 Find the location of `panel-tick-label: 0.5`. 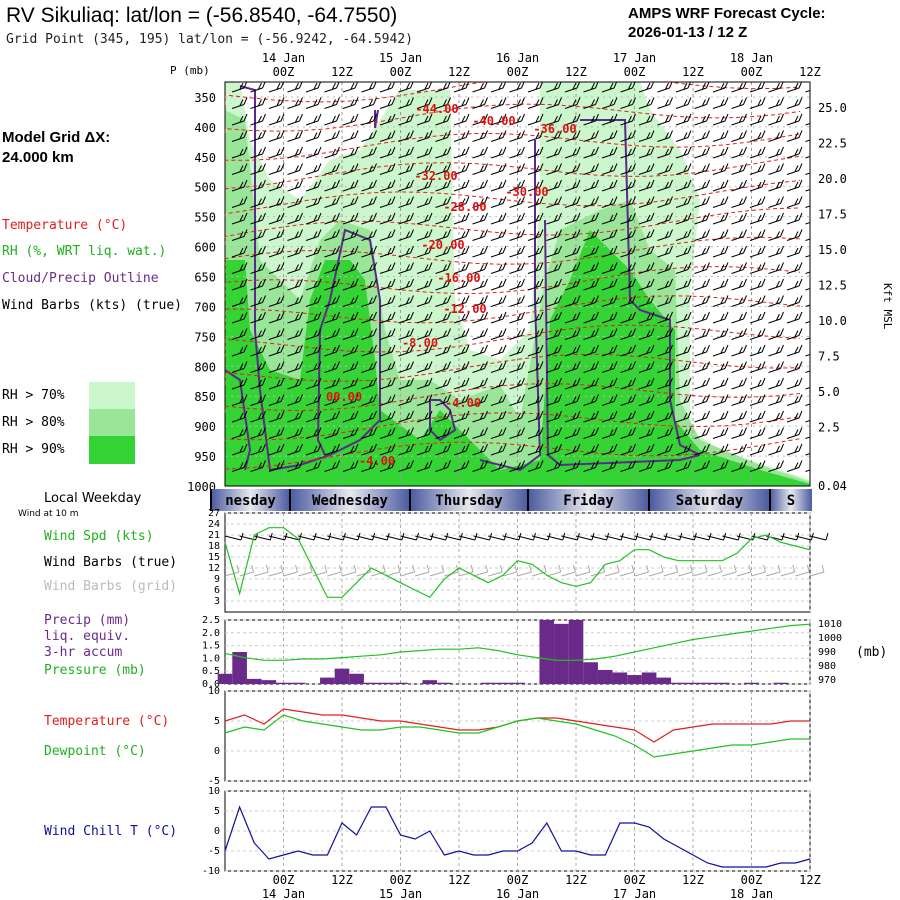

panel-tick-label: 0.5 is located at coordinates (211, 671).